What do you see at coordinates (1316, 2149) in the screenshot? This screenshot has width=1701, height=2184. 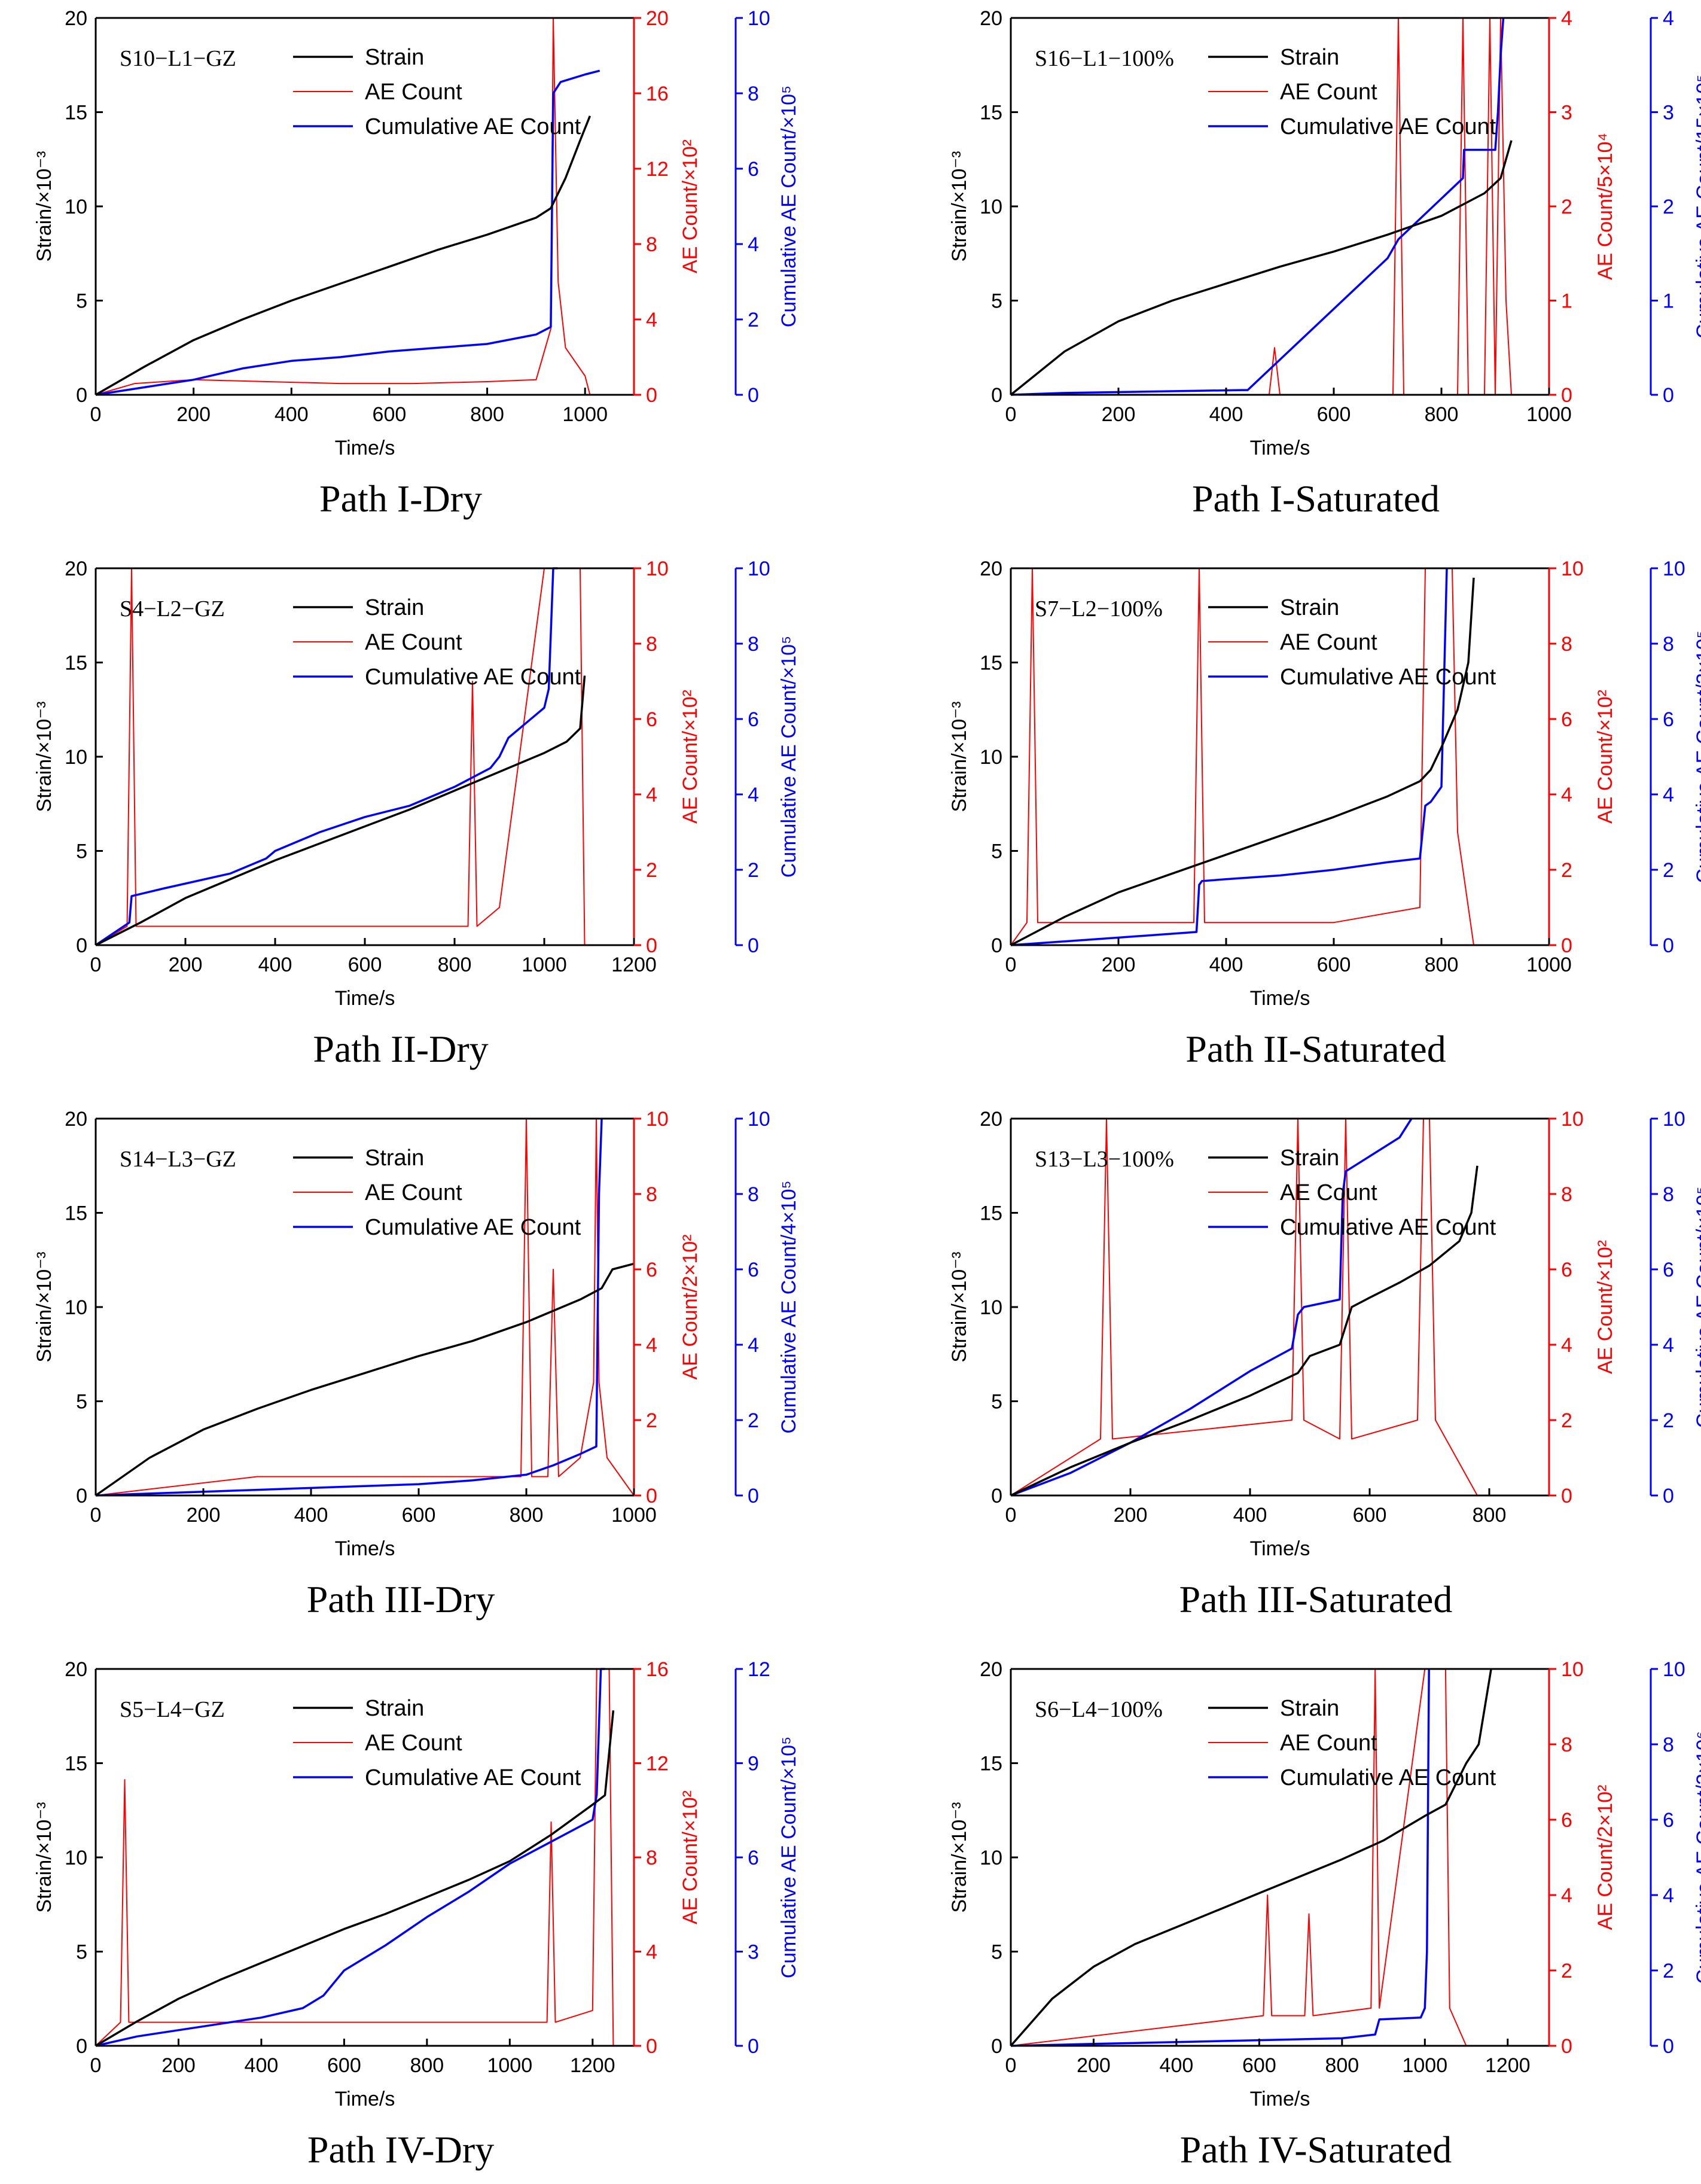 I see `panel-caption: Path IV-Saturated` at bounding box center [1316, 2149].